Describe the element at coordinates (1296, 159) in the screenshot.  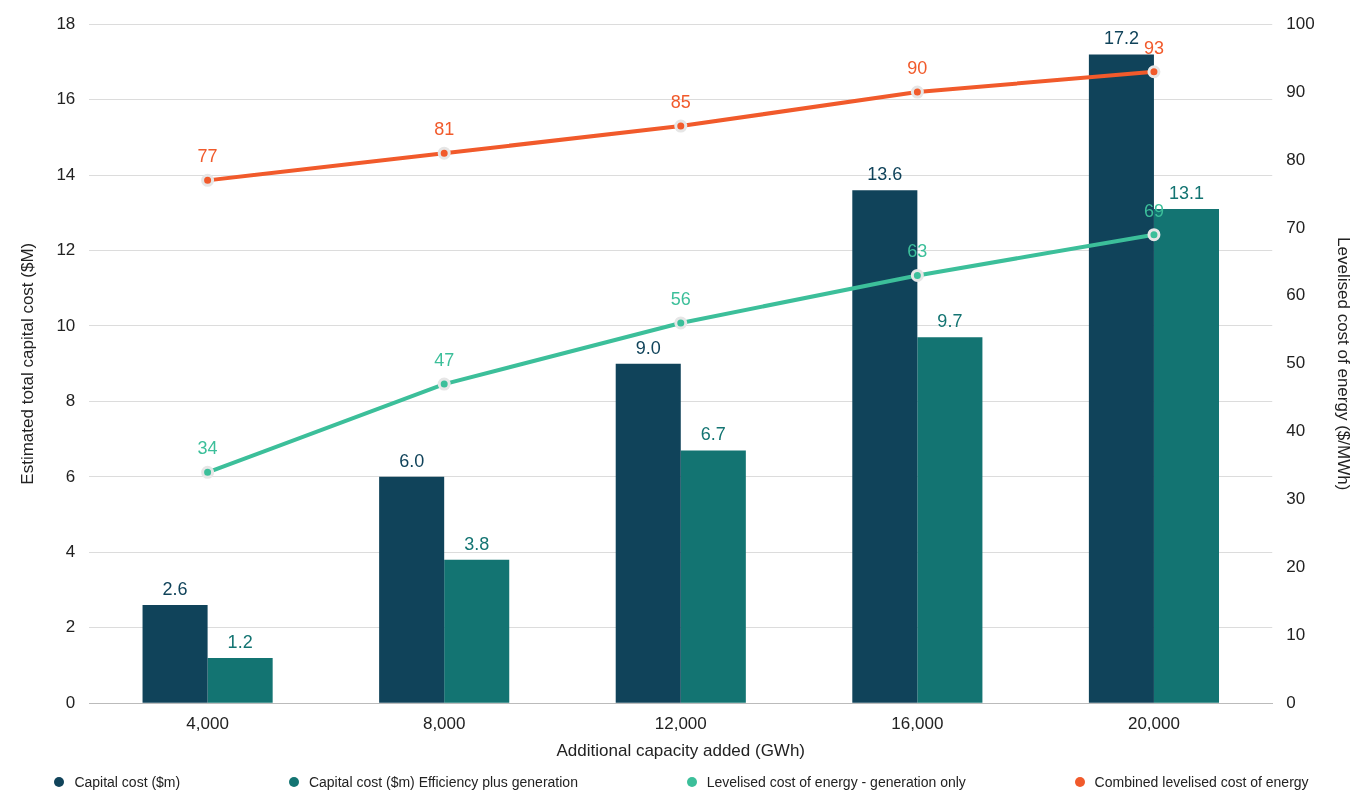
I see `y2-tick-label: 80` at that location.